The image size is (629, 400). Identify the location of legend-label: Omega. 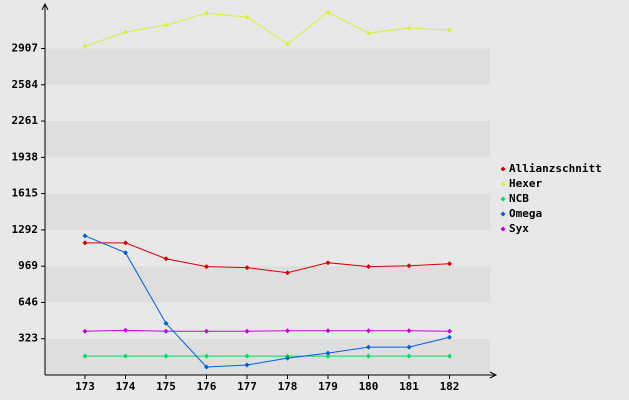
(525, 213).